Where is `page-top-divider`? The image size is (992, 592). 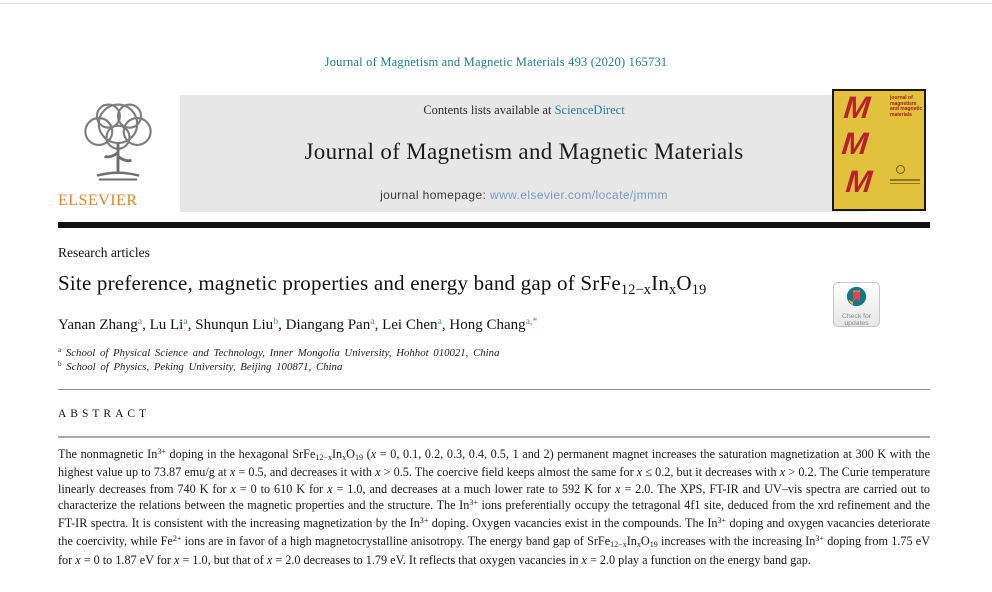 page-top-divider is located at coordinates (496, 3).